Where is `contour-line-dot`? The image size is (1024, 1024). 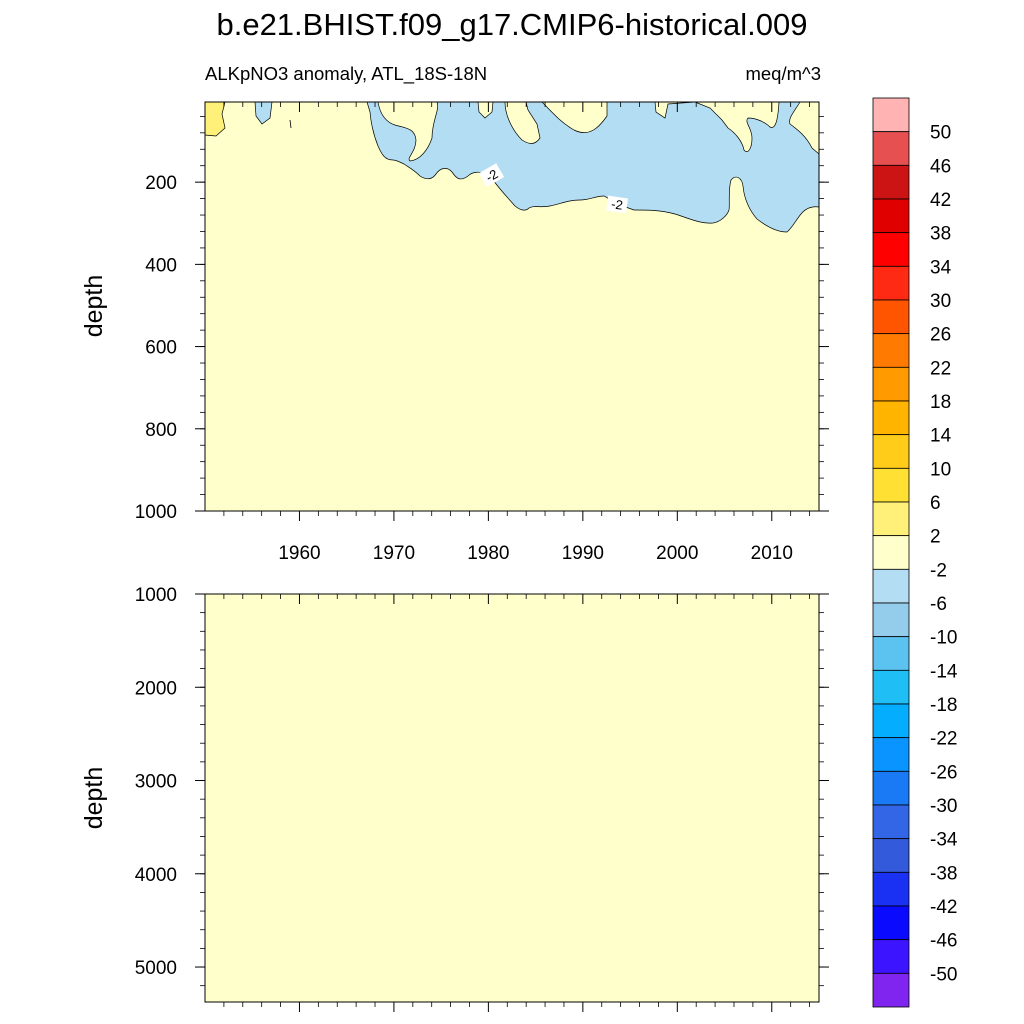
contour-line-dot is located at coordinates (290, 124).